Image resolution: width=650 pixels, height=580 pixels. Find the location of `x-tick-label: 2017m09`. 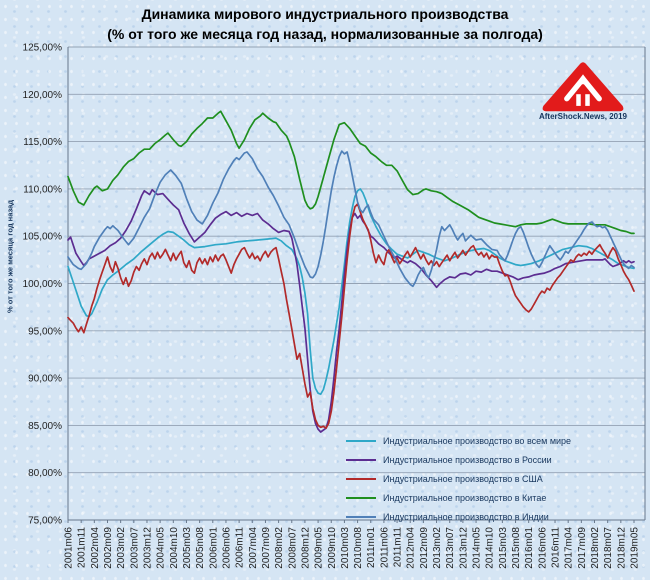

x-tick-label: 2017m09 is located at coordinates (582, 548).